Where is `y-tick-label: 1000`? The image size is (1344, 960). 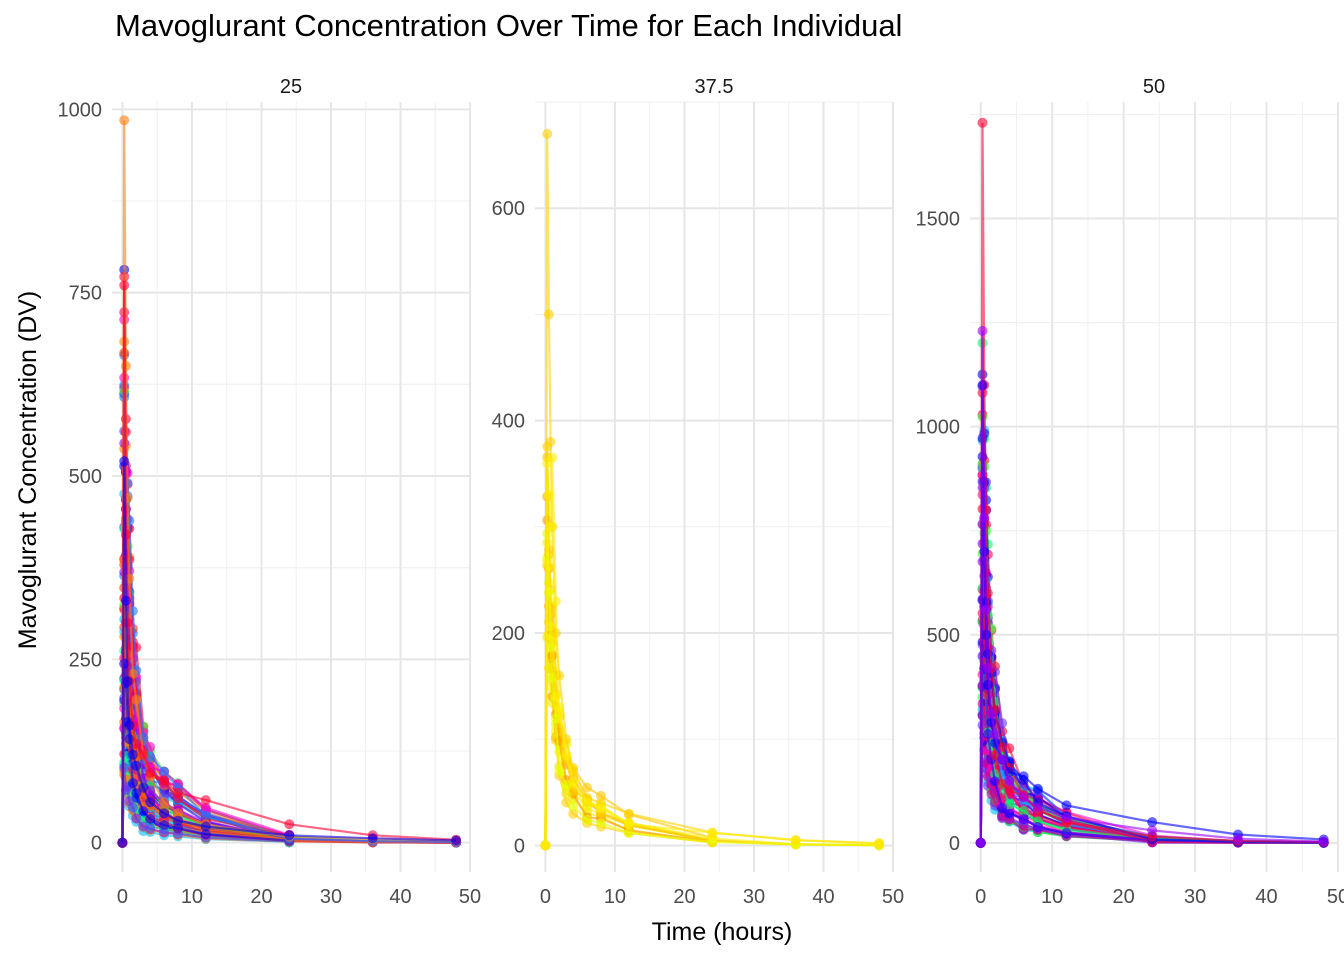
y-tick-label: 1000 is located at coordinates (80, 110).